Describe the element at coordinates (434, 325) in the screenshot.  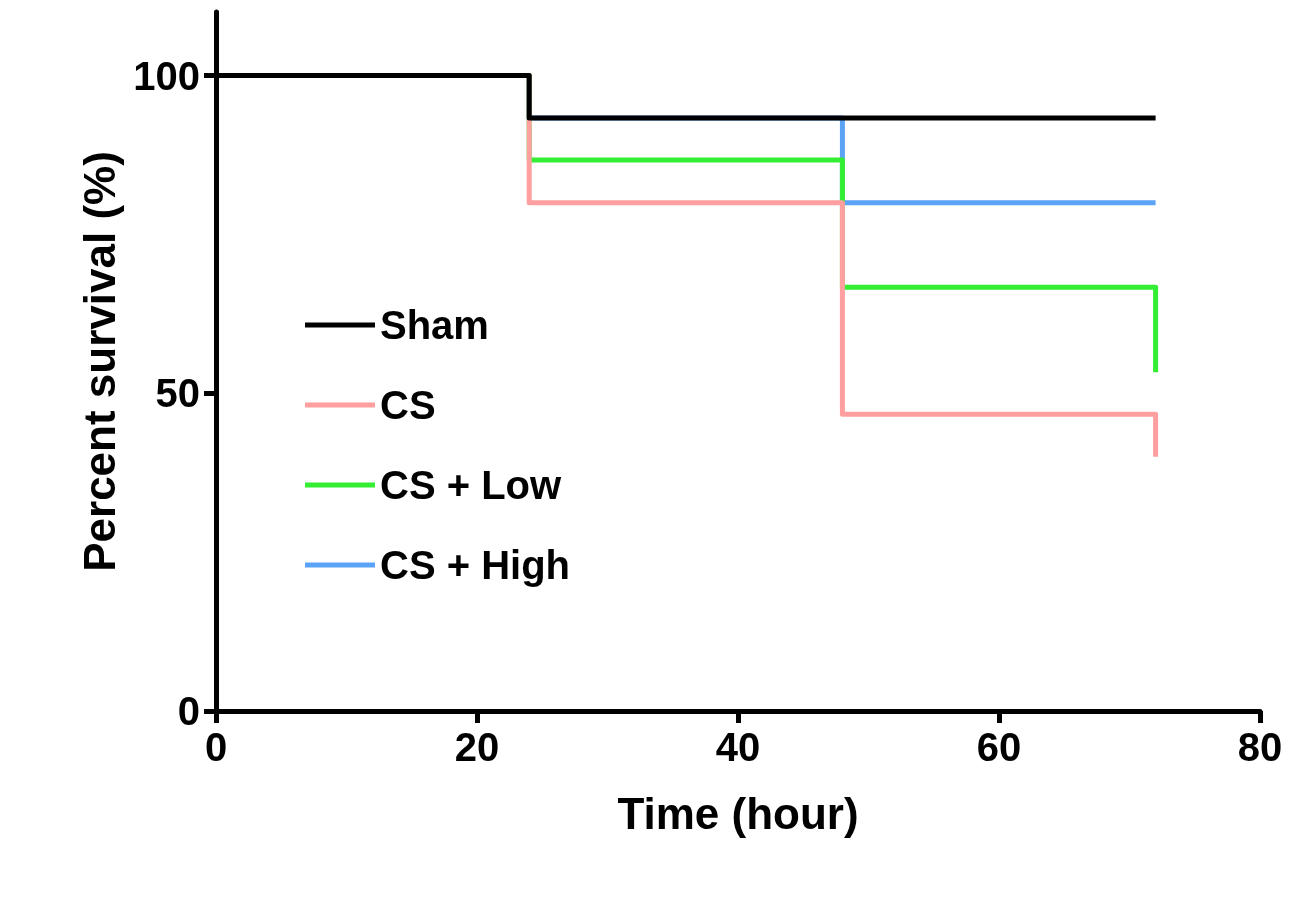
I see `legend-label: Sham` at that location.